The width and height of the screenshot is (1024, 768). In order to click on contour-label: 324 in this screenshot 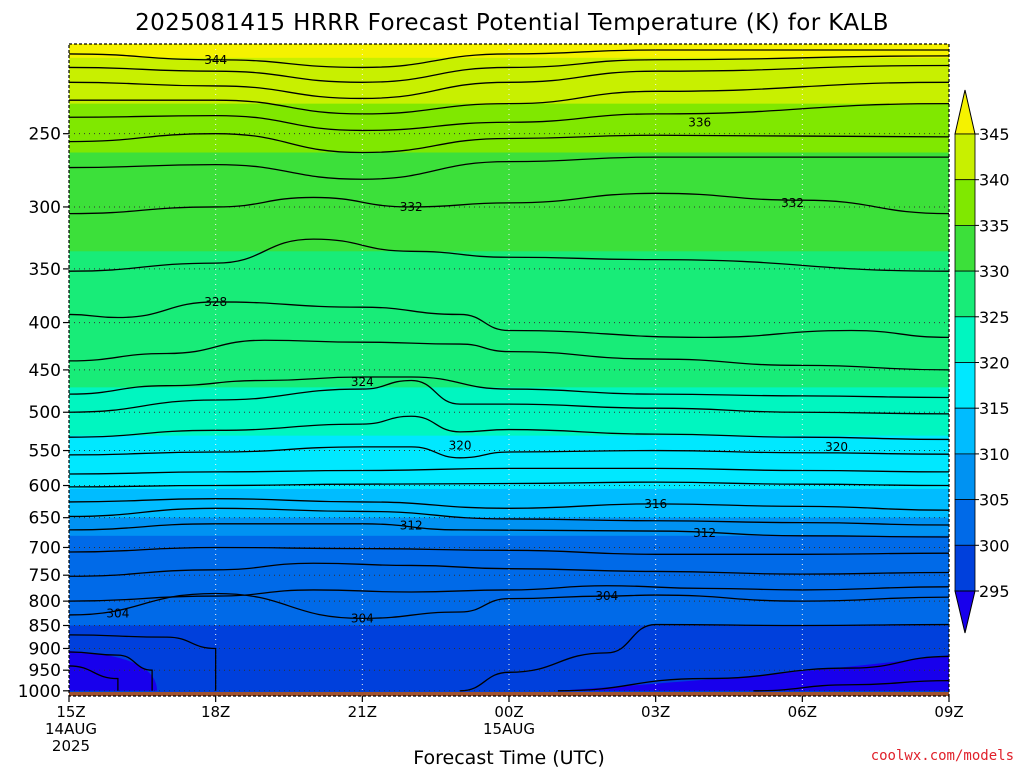, I will do `click(362, 382)`.